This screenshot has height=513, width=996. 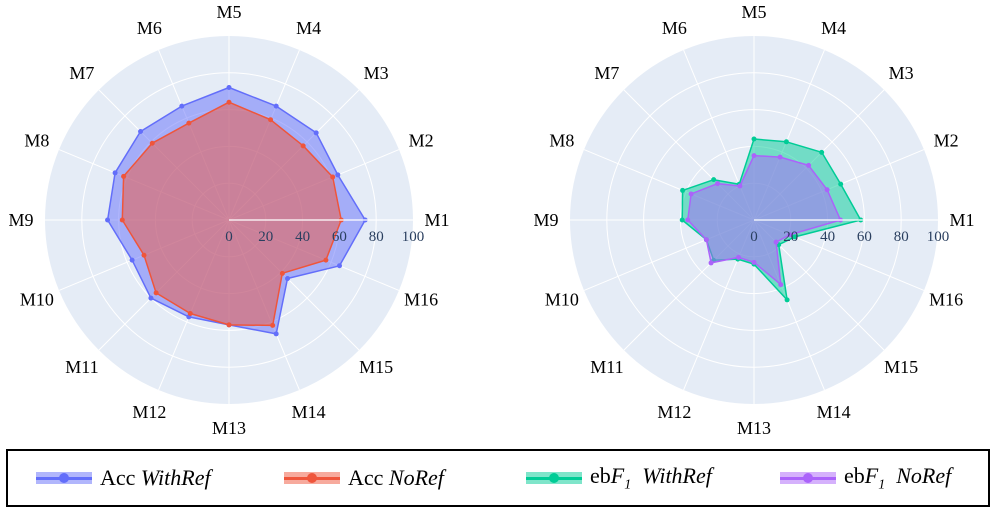 I want to click on legend-item-acc-noref: Acc NoRef, so click(x=364, y=478).